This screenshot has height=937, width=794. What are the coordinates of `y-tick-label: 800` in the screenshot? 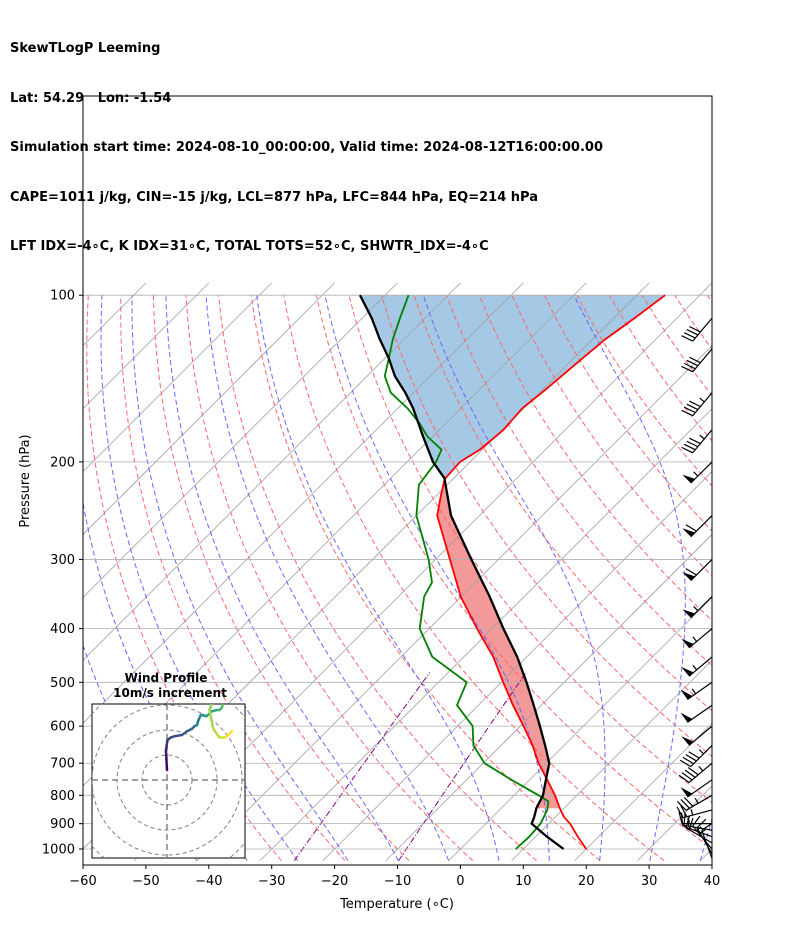 It's located at (62, 796).